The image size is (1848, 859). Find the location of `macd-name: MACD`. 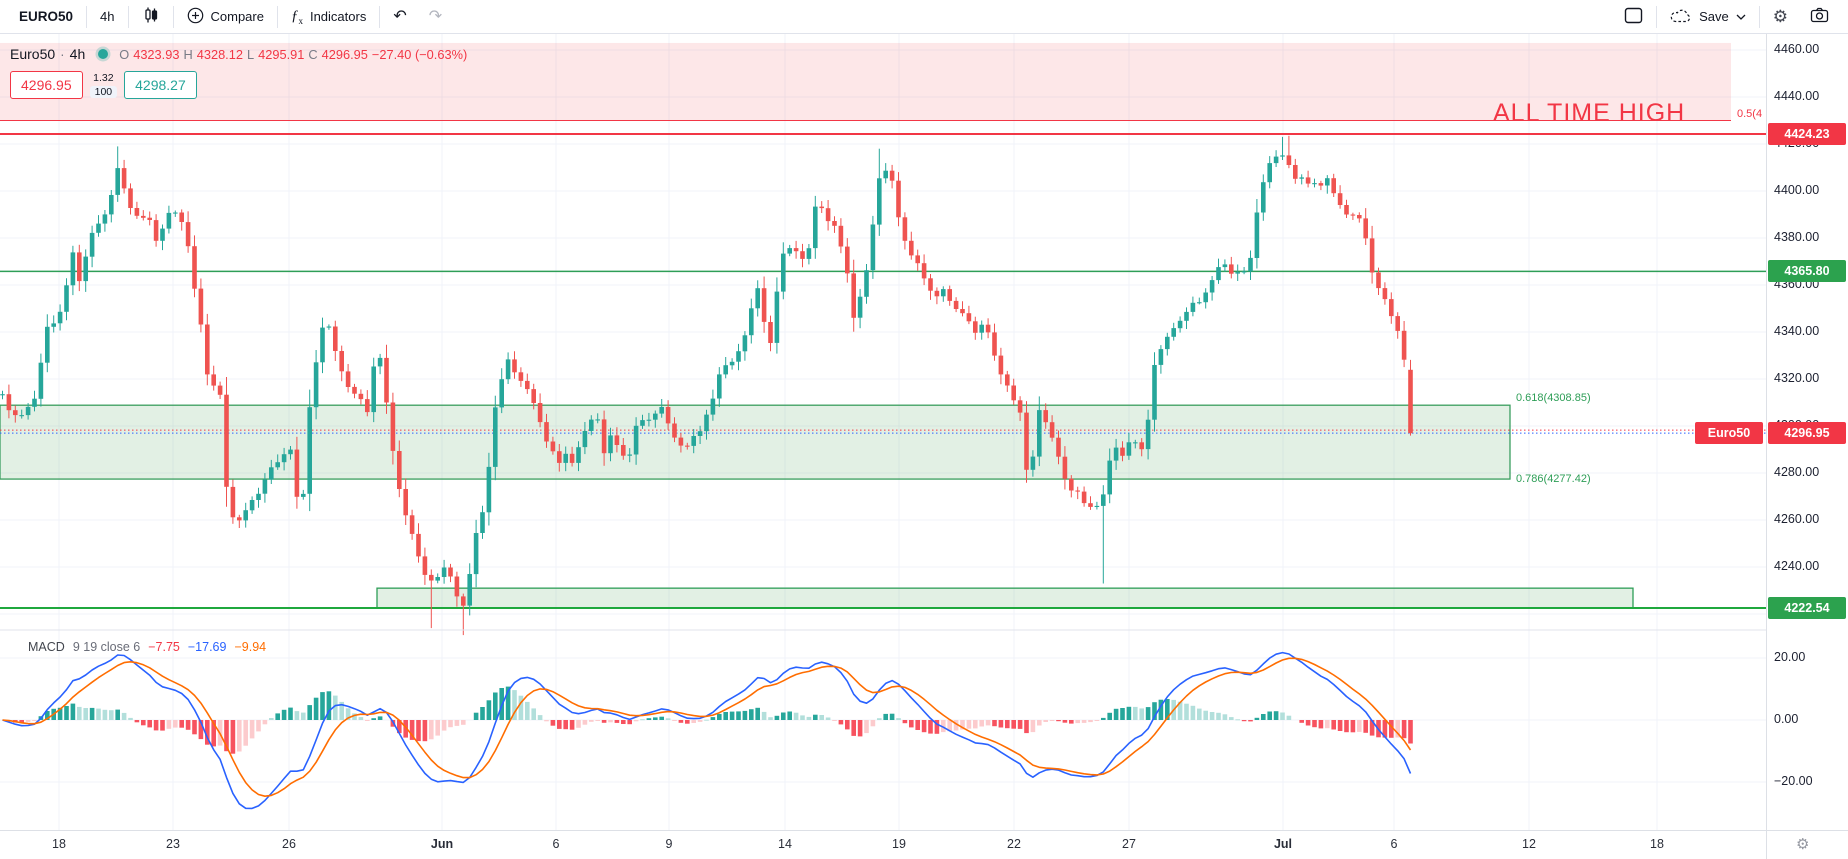

macd-name: MACD is located at coordinates (46, 647).